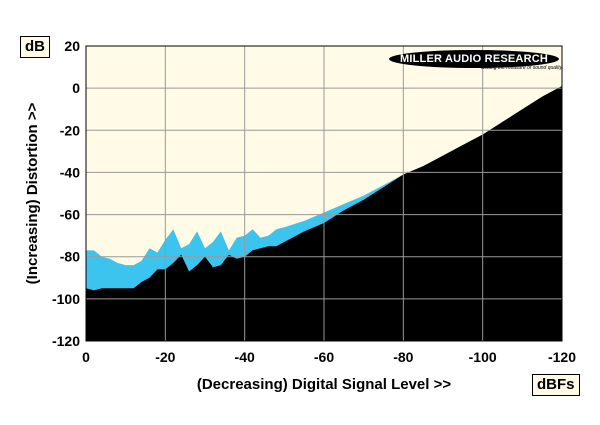  What do you see at coordinates (70, 257) in the screenshot?
I see `y-tick-label: -80` at bounding box center [70, 257].